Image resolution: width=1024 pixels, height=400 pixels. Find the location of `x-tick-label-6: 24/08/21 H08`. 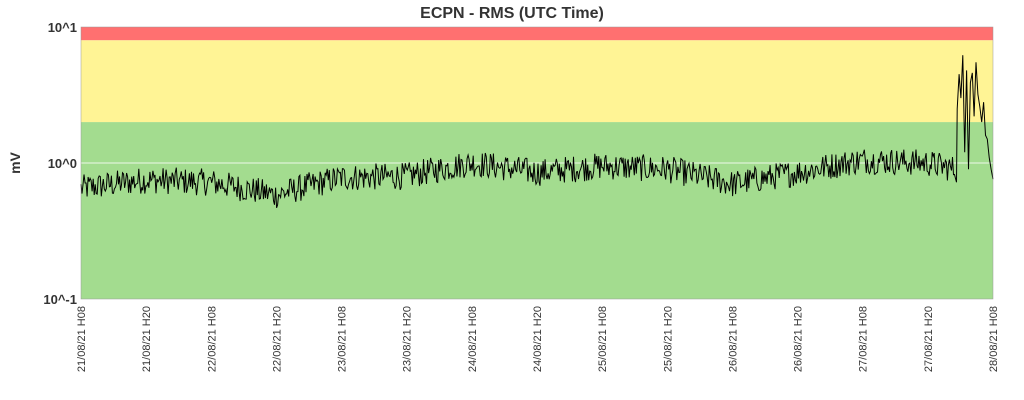

x-tick-label-6: 24/08/21 H08 is located at coordinates (473, 339).